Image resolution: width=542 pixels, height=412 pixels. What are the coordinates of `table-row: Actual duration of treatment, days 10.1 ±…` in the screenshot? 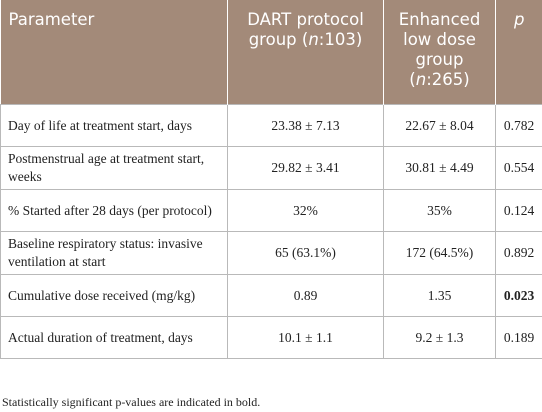 It's located at (271, 337).